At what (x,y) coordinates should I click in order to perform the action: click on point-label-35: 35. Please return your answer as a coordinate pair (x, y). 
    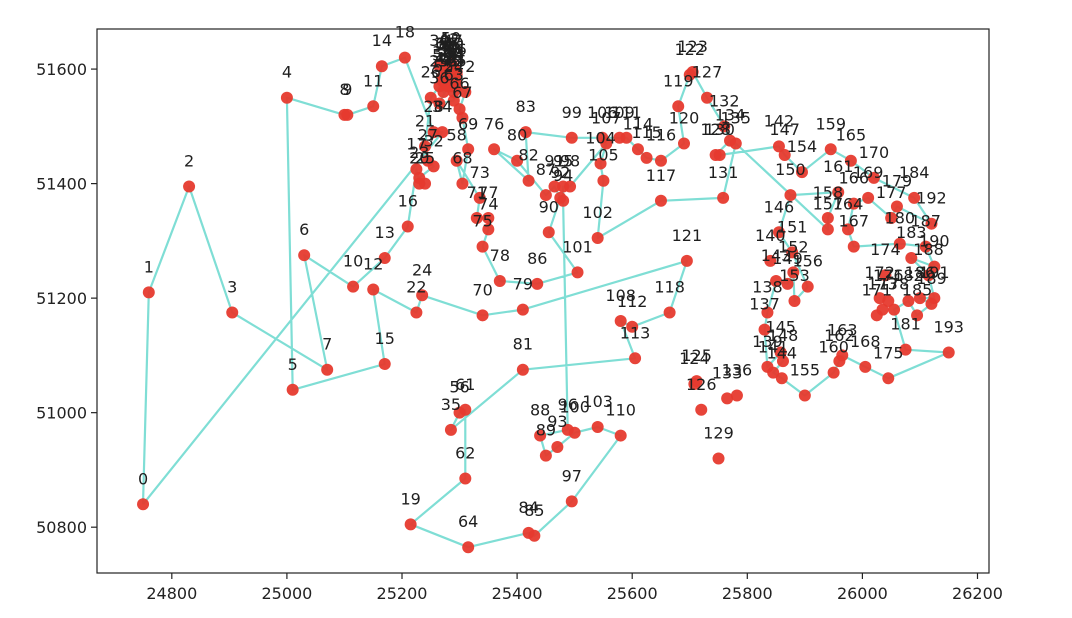
    Looking at the image, I should click on (451, 404).